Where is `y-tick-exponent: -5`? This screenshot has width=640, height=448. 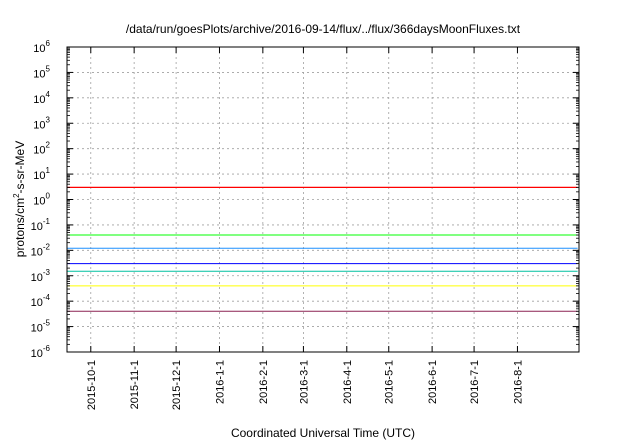
y-tick-exponent: -5 is located at coordinates (47, 323).